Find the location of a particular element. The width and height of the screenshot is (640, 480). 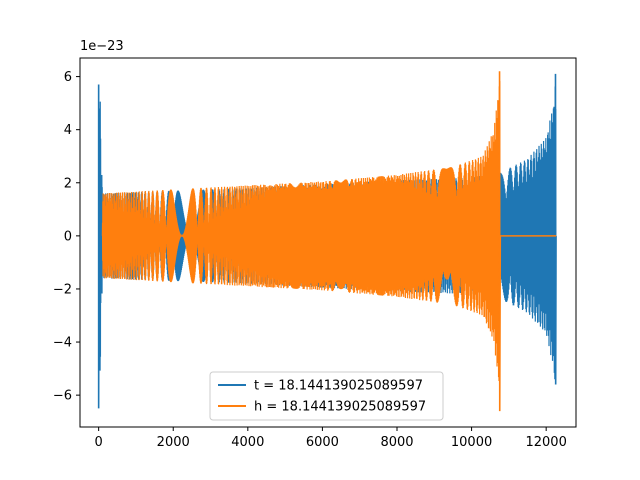

y-tick-label: 6 is located at coordinates (68, 77).